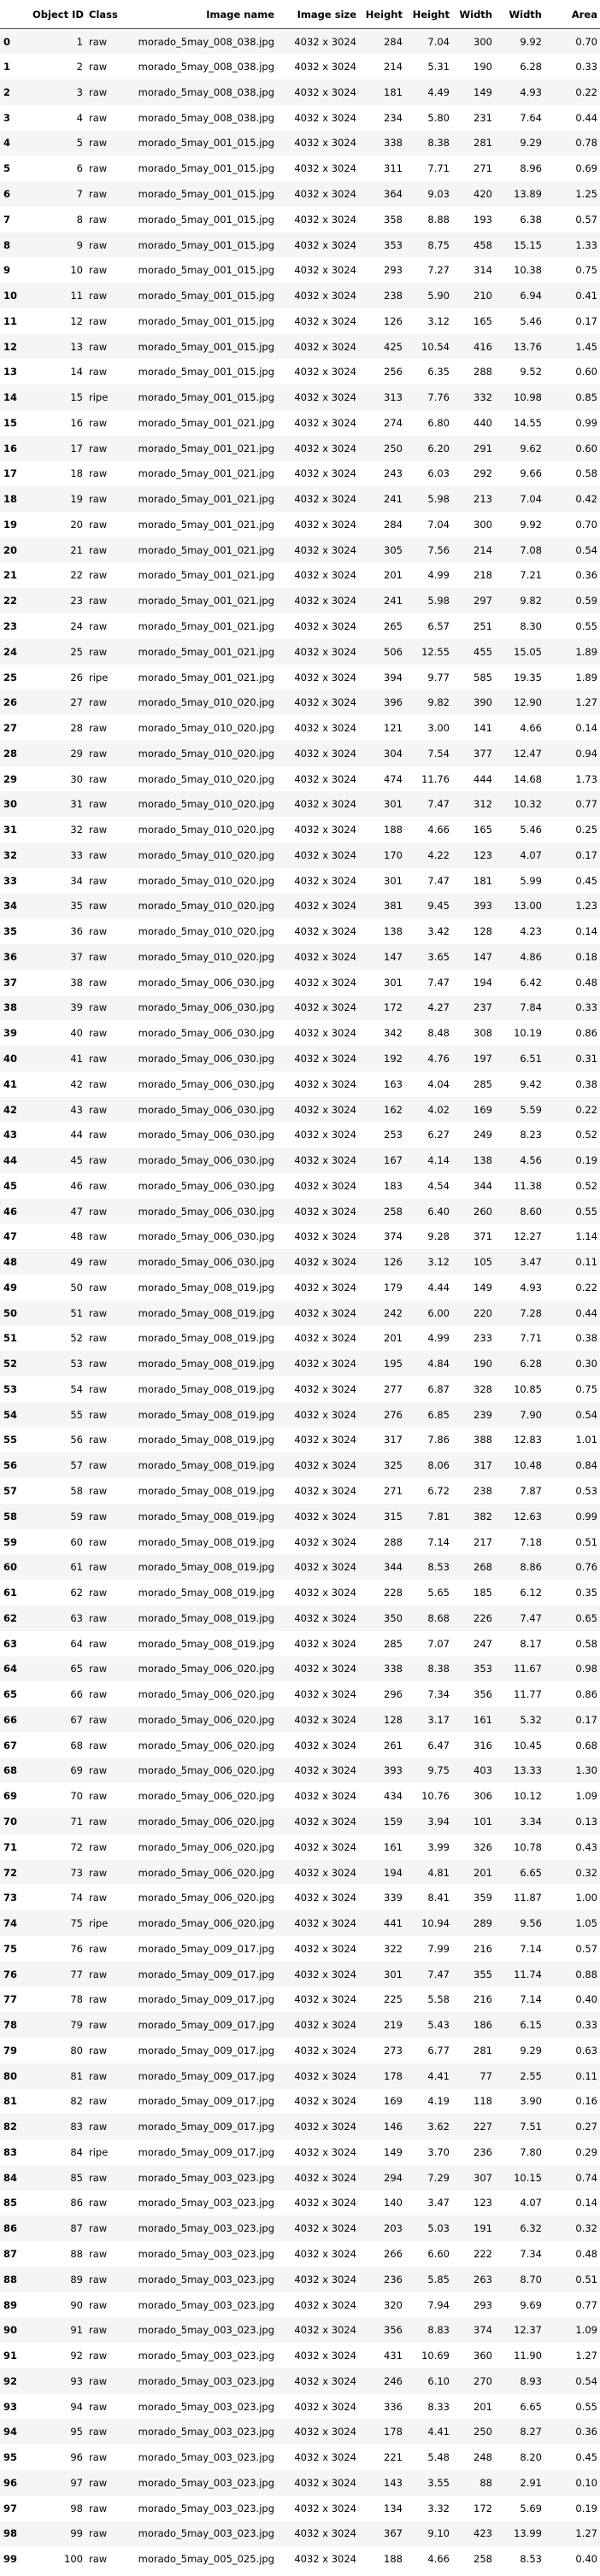  I want to click on height-cm-cell: 10.69, so click(435, 2356).